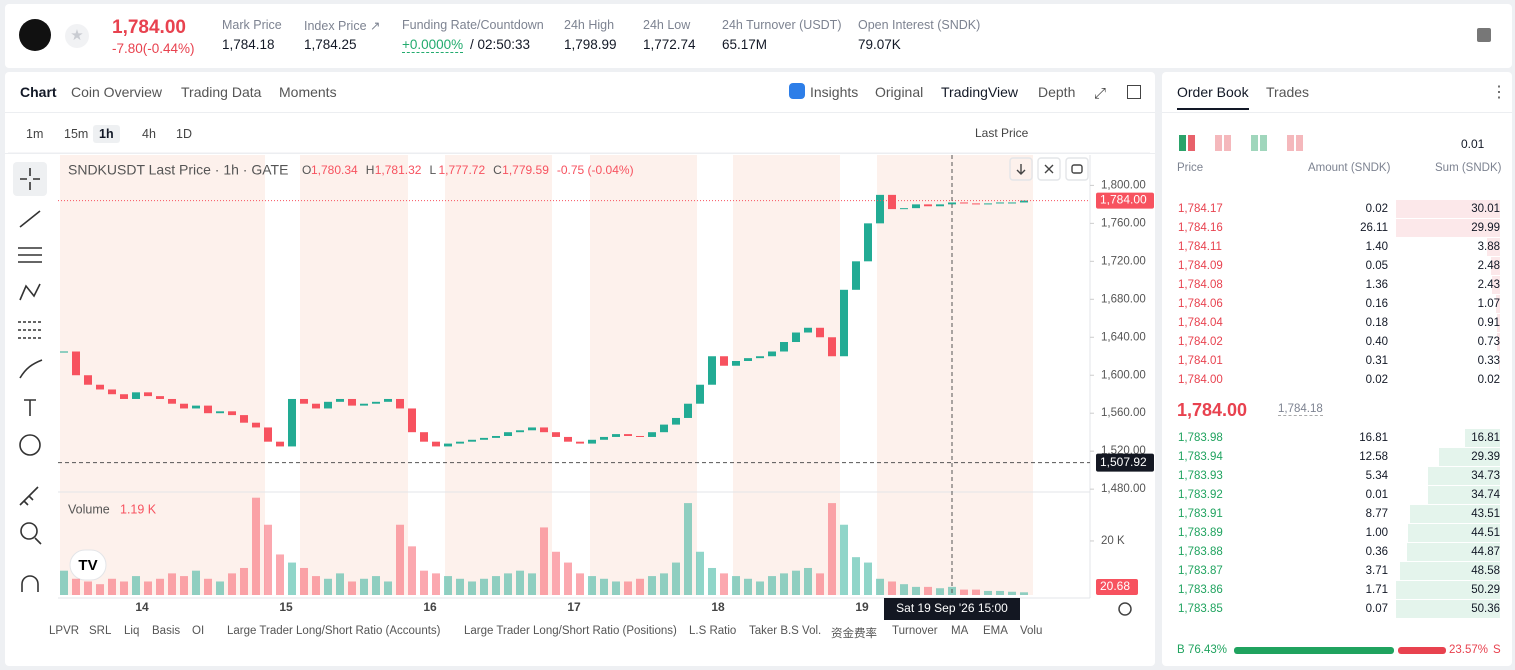  I want to click on book-price: 1,783.92, so click(1200, 495).